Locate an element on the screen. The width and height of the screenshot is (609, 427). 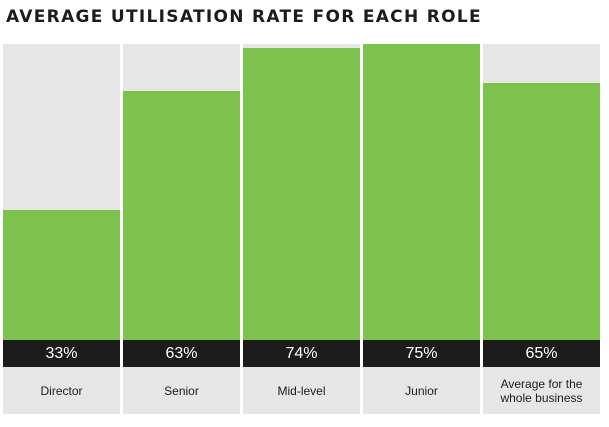
value-label-average: 65% is located at coordinates (541, 353).